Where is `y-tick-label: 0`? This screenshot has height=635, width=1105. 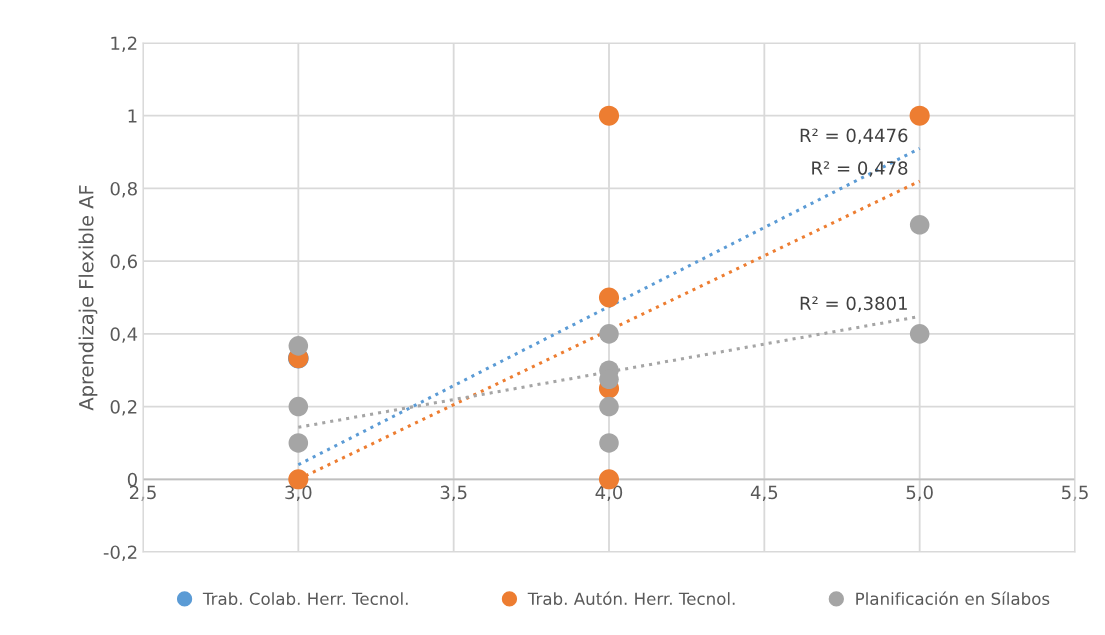
y-tick-label: 0 is located at coordinates (132, 479).